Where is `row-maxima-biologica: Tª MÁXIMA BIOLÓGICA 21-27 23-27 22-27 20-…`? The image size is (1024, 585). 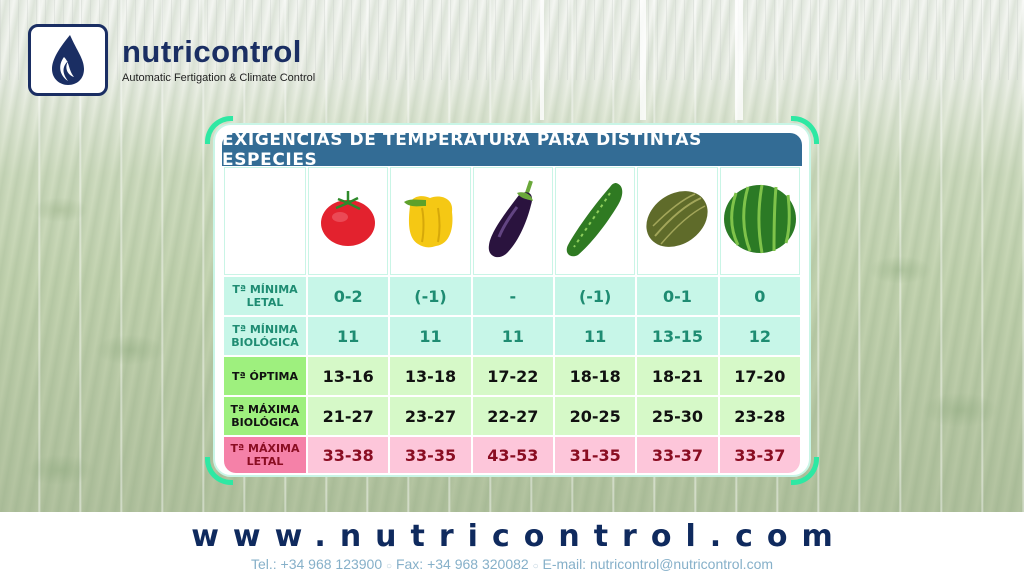 row-maxima-biologica: Tª MÁXIMA BIOLÓGICA 21-27 23-27 22-27 20-… is located at coordinates (512, 416).